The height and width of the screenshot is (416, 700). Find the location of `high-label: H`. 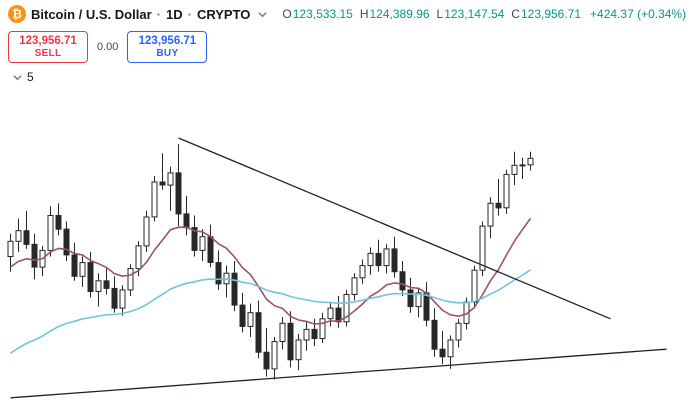

high-label: H is located at coordinates (364, 14).